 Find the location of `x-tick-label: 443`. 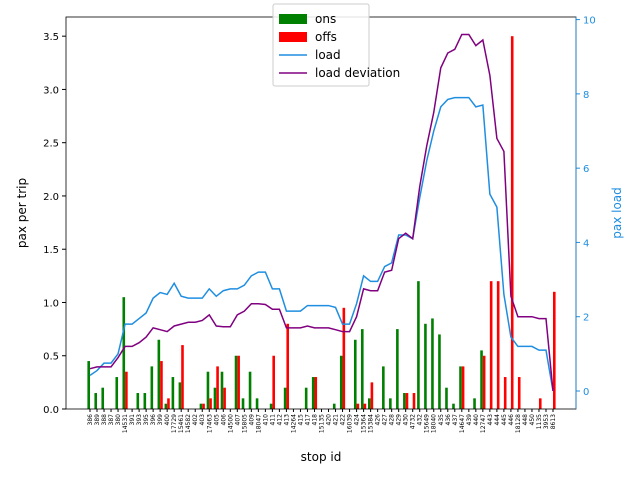

x-tick-label: 443 is located at coordinates (490, 420).